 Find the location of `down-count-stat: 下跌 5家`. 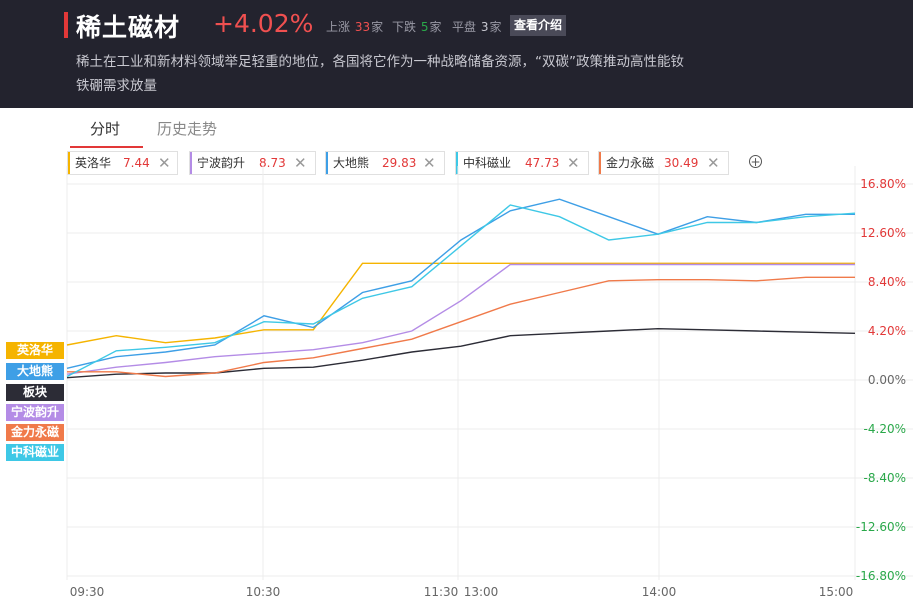

down-count-stat: 下跌 5家 is located at coordinates (417, 26).